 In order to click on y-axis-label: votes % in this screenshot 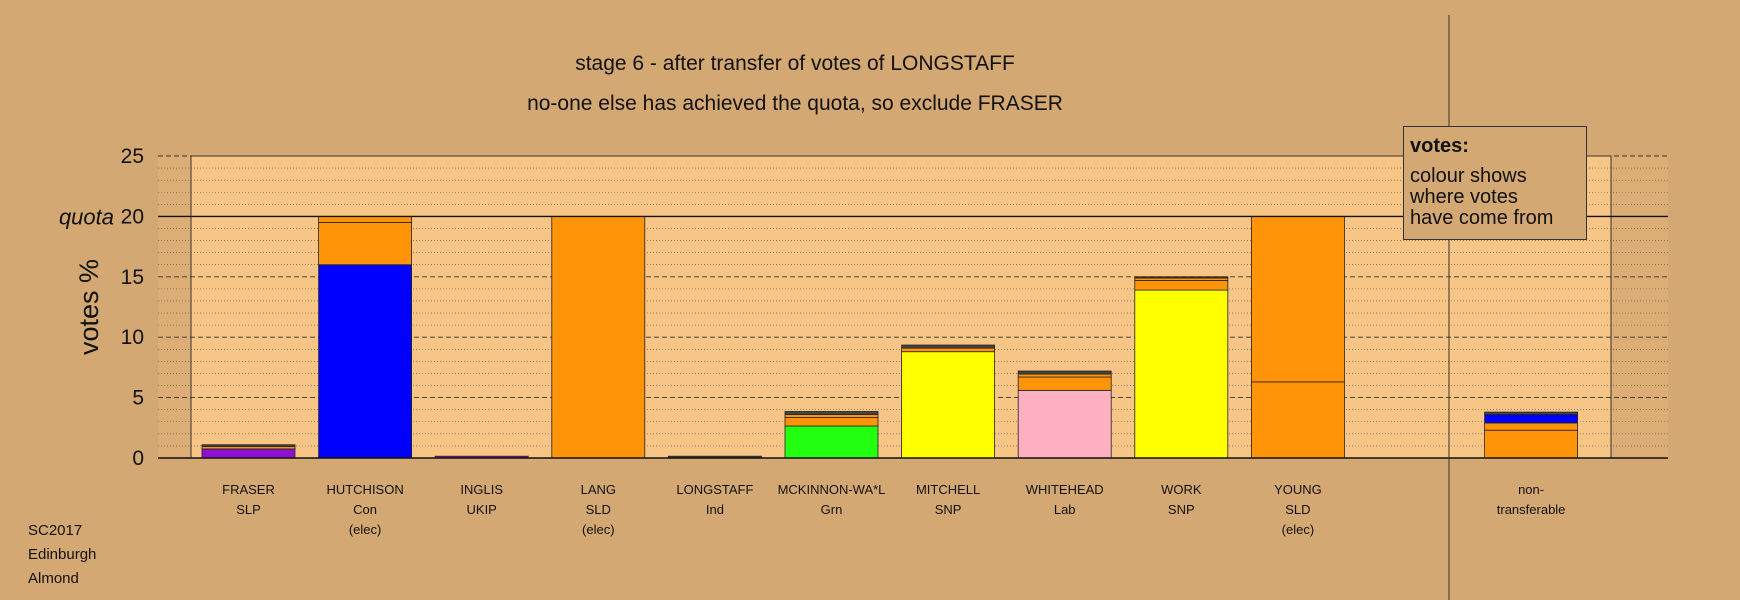, I will do `click(89, 307)`.